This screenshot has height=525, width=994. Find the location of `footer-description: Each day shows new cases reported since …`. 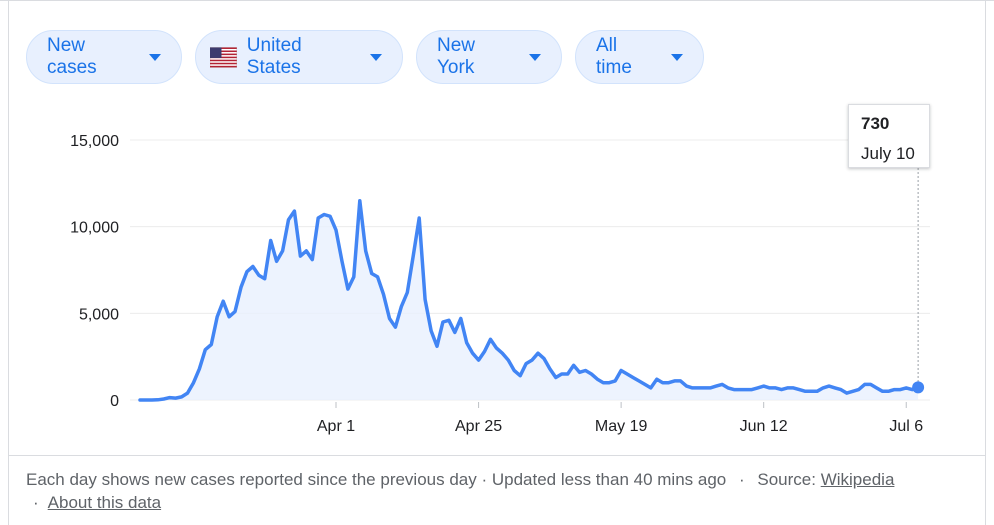

footer-description: Each day shows new cases reported since … is located at coordinates (376, 479).